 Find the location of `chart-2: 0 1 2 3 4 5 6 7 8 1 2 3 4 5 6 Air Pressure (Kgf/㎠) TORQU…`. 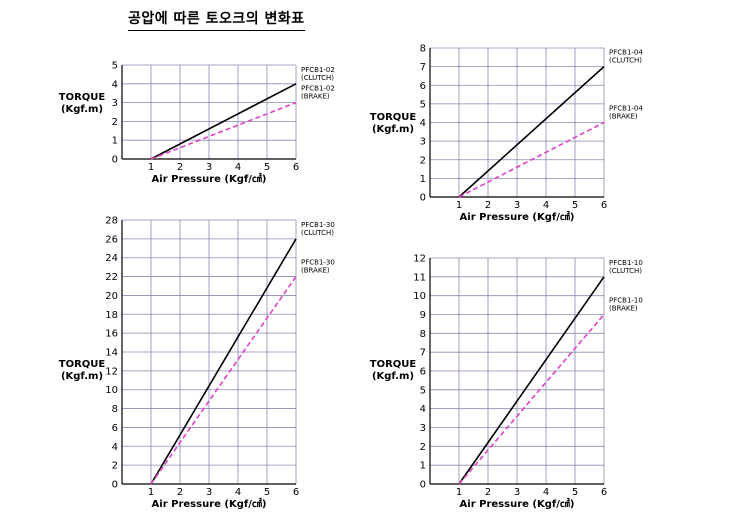

chart-2: 0 1 2 3 4 5 6 7 8 1 2 3 4 5 6 Air Pressure (Kgf/㎠) TORQU… is located at coordinates (507, 134).